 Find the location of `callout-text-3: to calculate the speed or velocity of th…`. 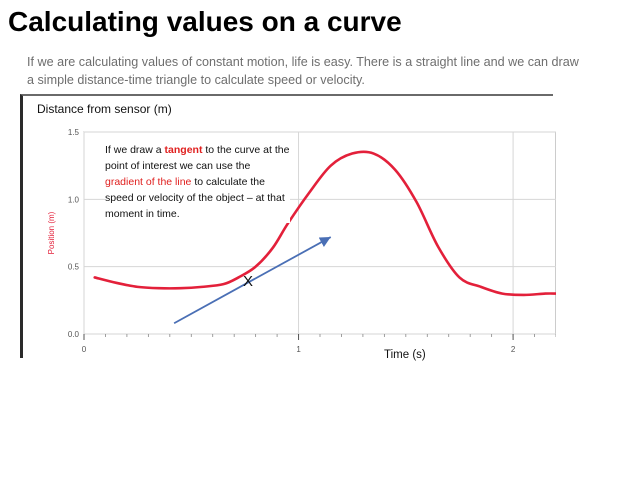

callout-text-3: to calculate the speed or velocity of th… is located at coordinates (195, 197).